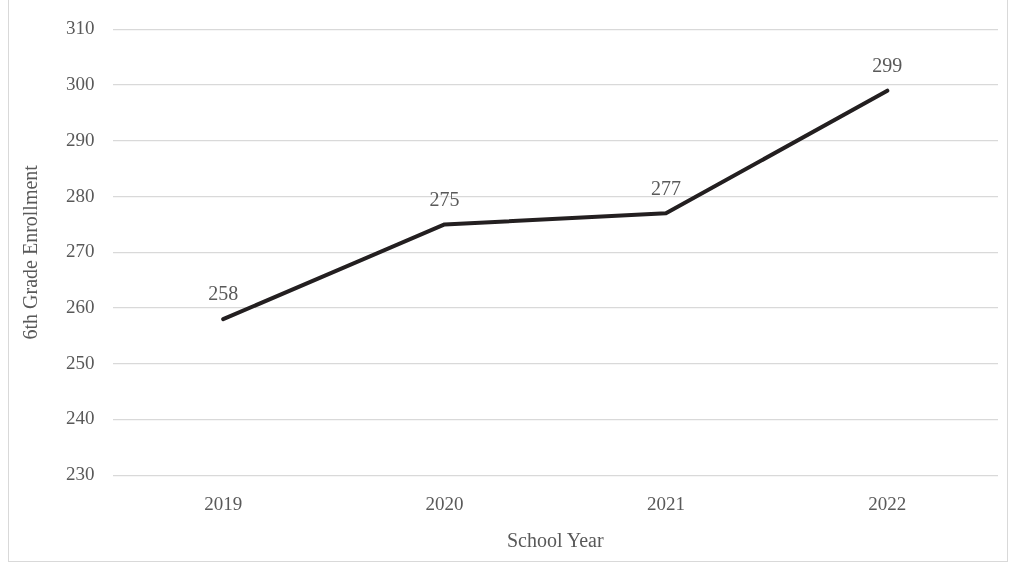  I want to click on y-tick-label: 250, so click(80, 362).